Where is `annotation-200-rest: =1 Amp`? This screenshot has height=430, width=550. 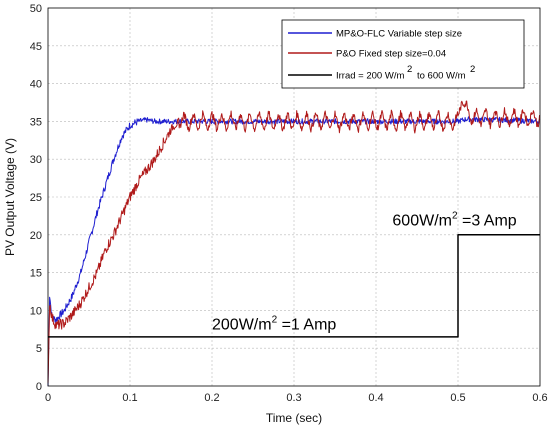
annotation-200-rest: =1 Amp is located at coordinates (306, 324).